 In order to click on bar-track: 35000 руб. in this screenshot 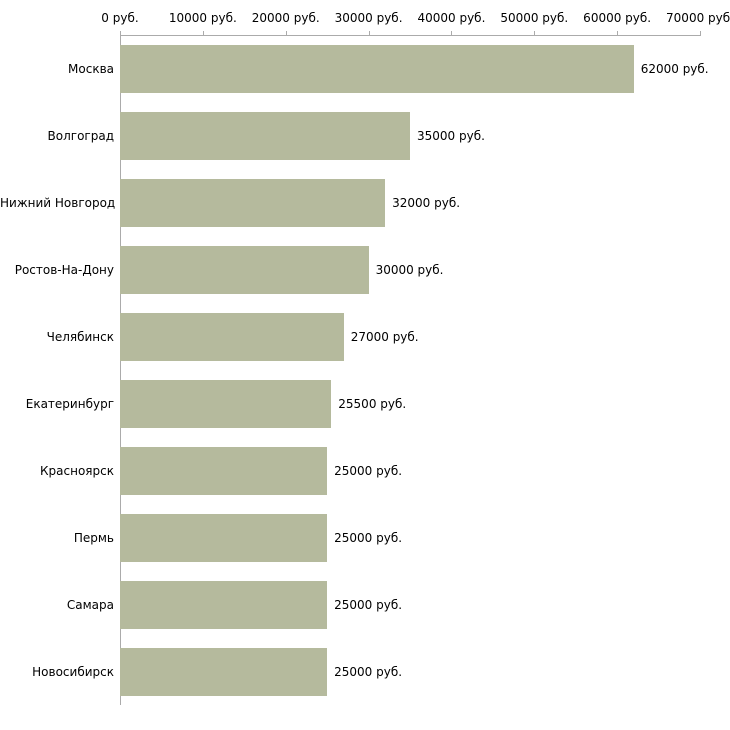, I will do `click(410, 135)`.